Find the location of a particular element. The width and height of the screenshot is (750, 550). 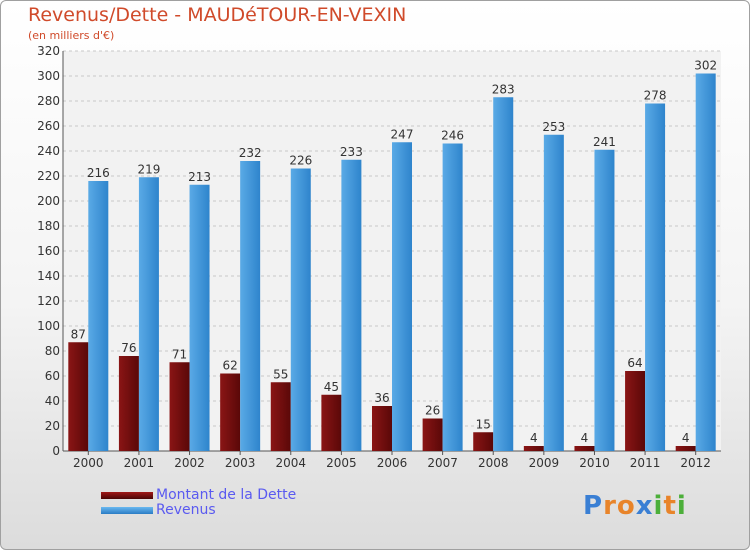

chart-subtitle: (en milliers d'€) is located at coordinates (71, 35).